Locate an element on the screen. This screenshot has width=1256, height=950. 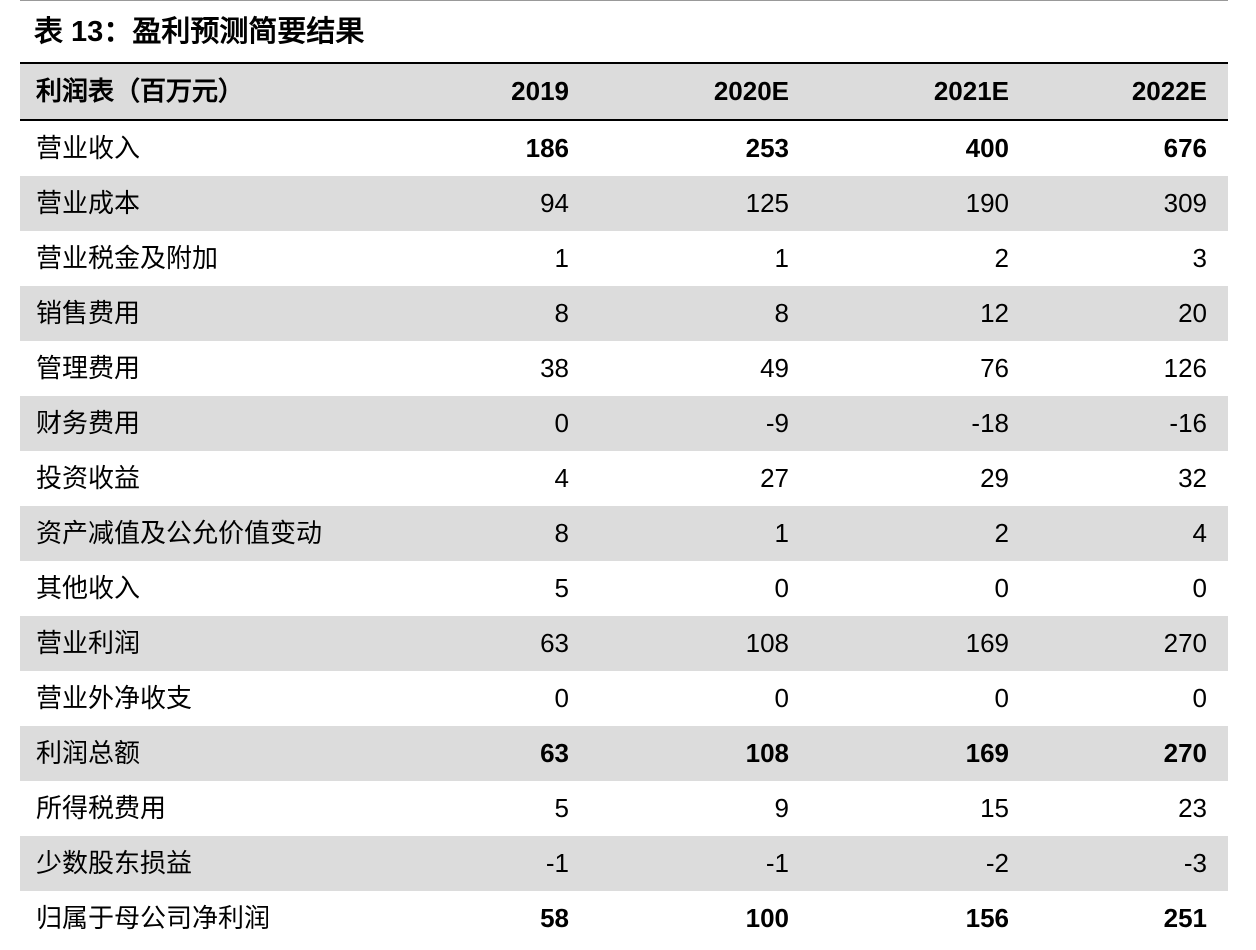
header-year: 2022E is located at coordinates (1129, 91).